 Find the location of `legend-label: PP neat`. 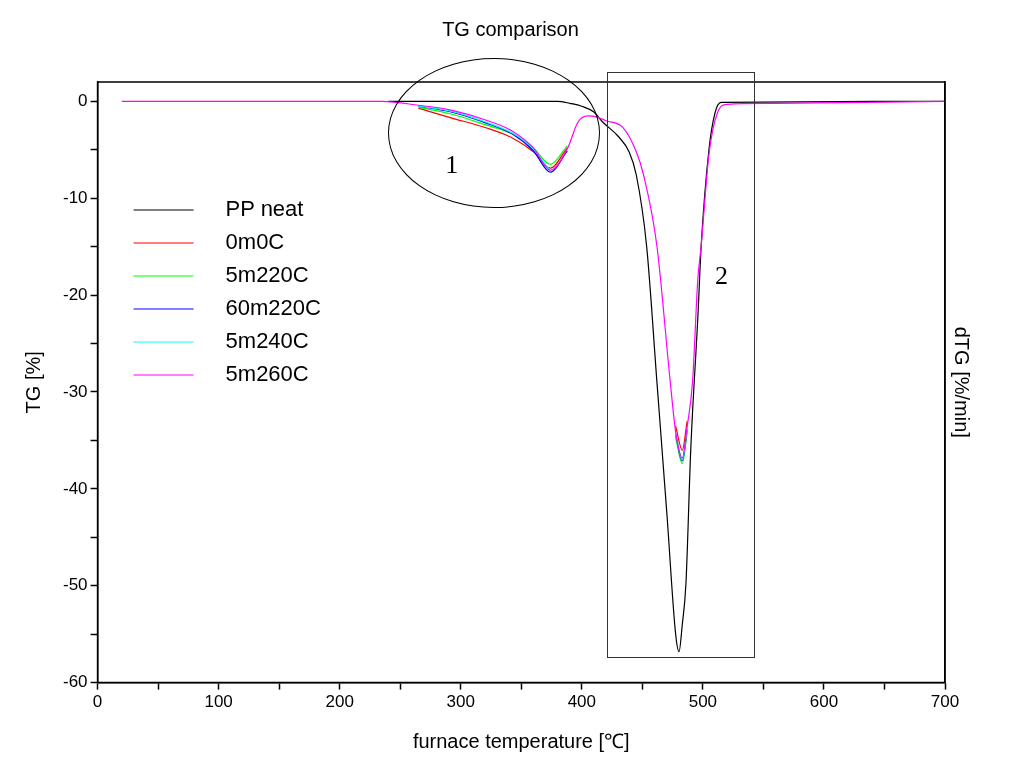

legend-label: PP neat is located at coordinates (264, 209).